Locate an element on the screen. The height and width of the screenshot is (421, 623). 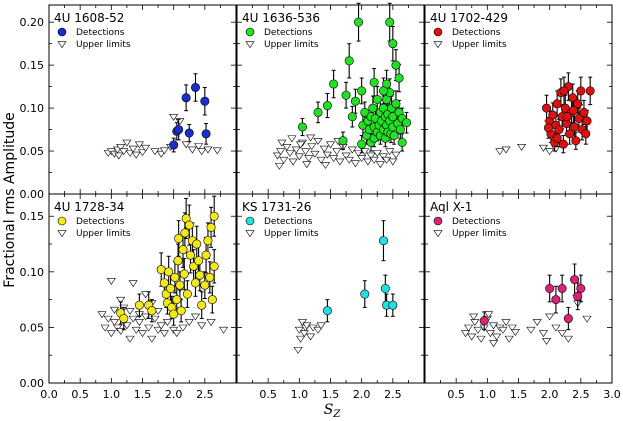
y-tick-label: 0.20 is located at coordinates (32, 22).